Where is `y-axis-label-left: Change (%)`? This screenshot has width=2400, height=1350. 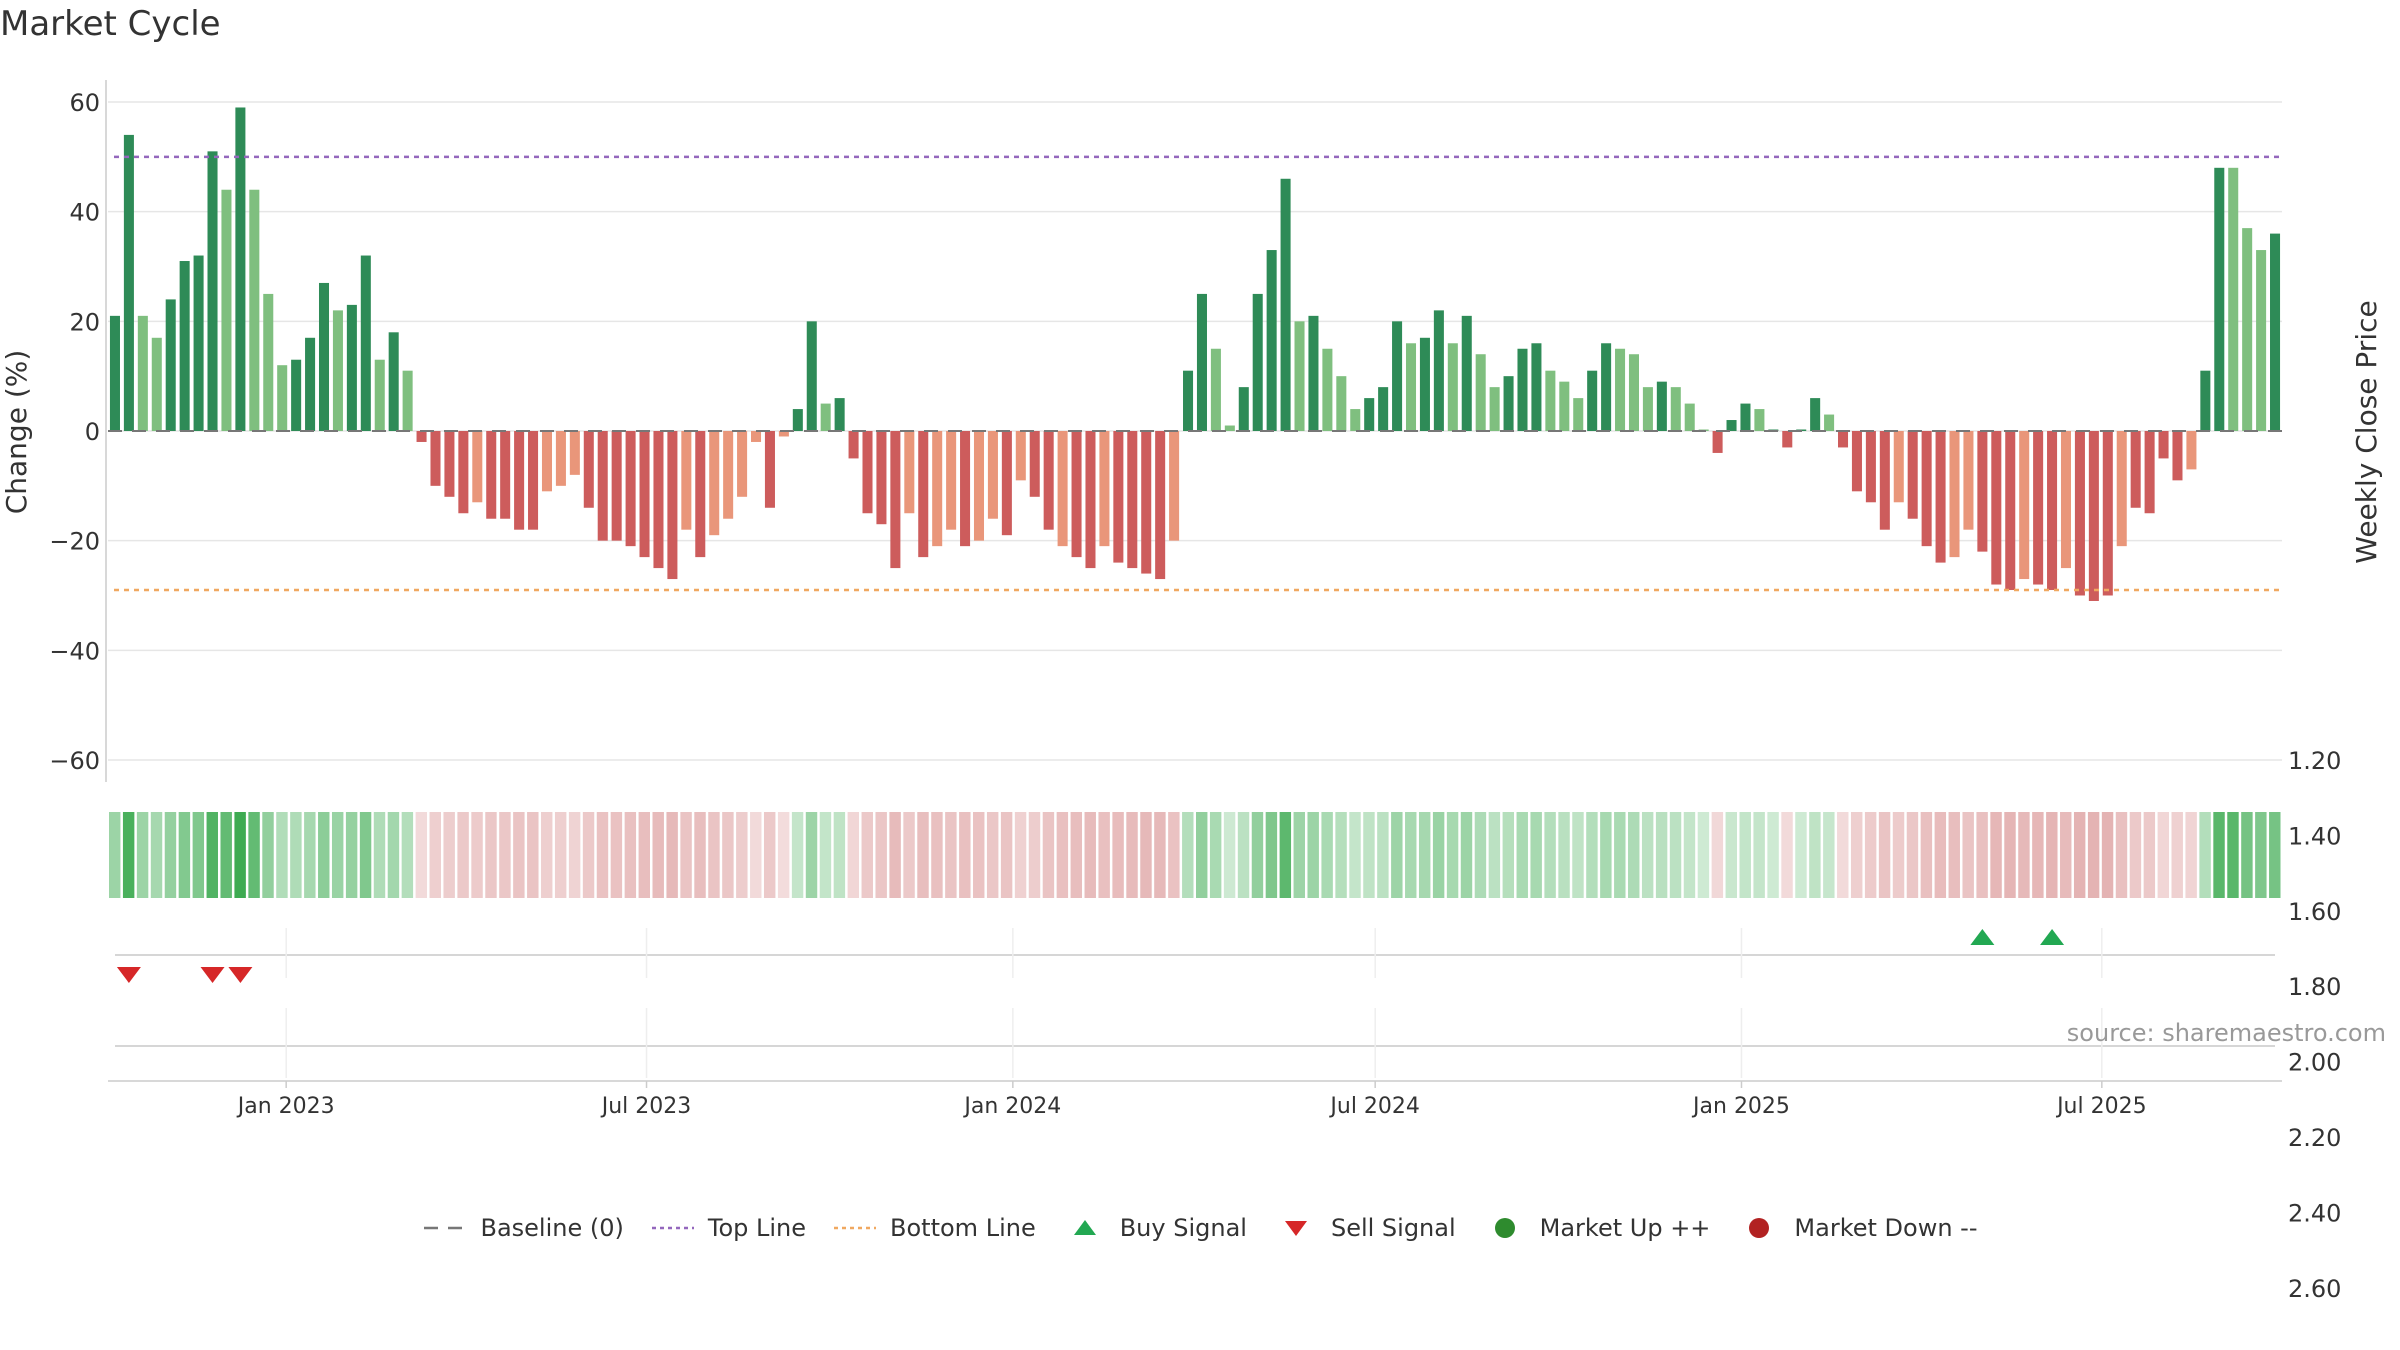
y-axis-label-left: Change (%) is located at coordinates (16, 432).